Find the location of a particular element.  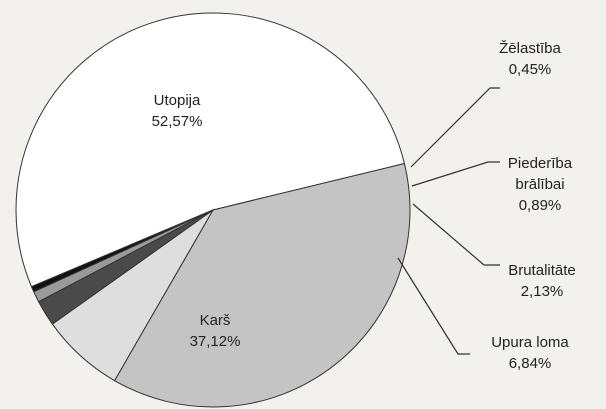

wedge is located at coordinates (122, 251).